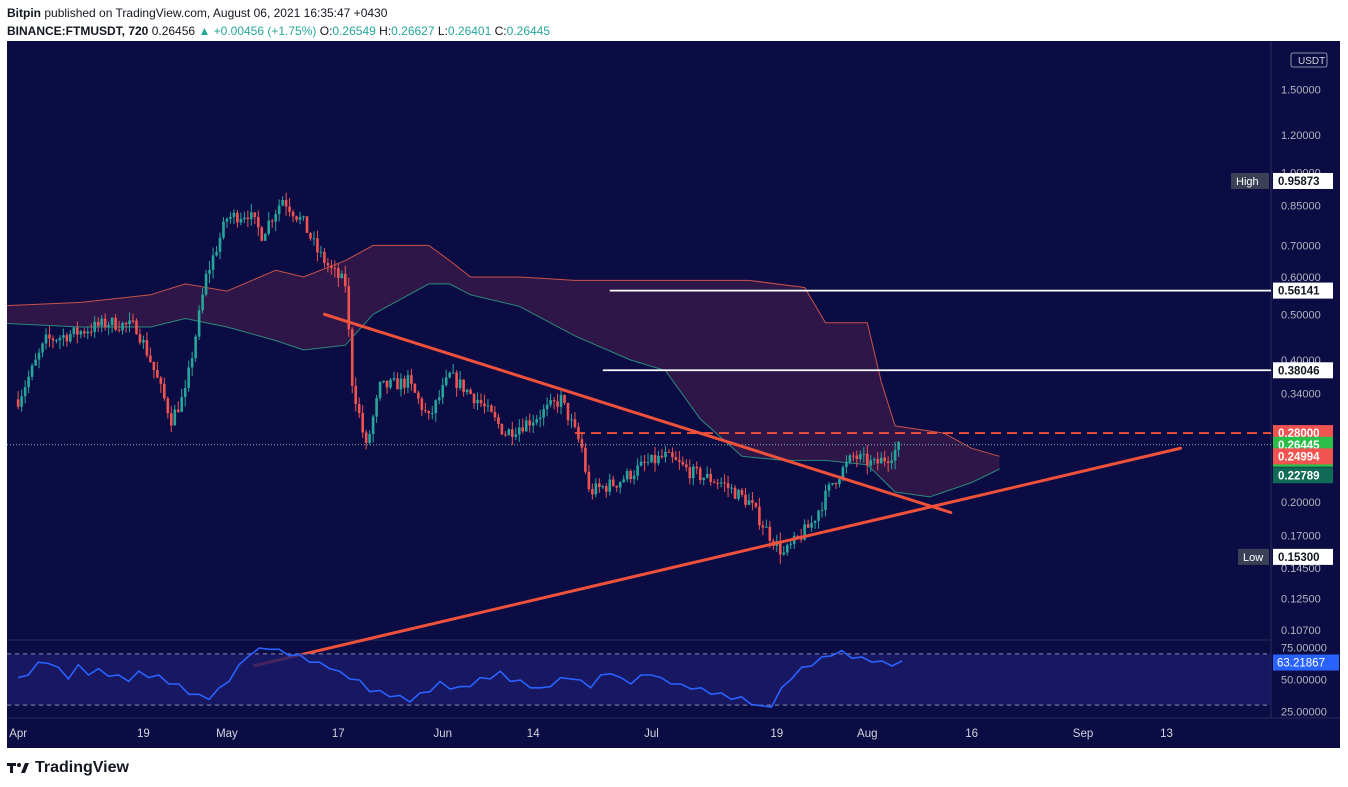 The height and width of the screenshot is (787, 1348). What do you see at coordinates (867, 734) in the screenshot?
I see `time-tick-label: Aug` at bounding box center [867, 734].